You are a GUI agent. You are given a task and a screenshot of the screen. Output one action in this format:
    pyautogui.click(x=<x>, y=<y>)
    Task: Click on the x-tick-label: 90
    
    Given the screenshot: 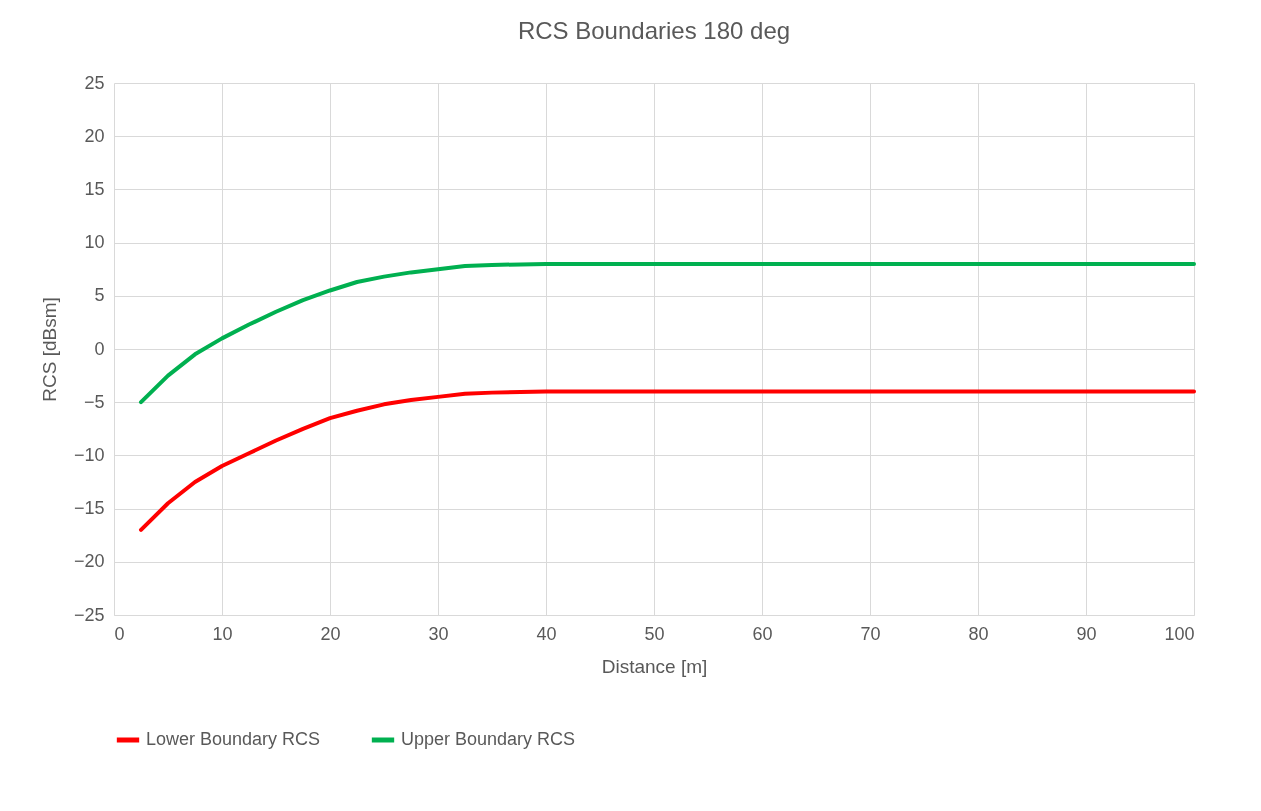 What is the action you would take?
    pyautogui.click(x=1086, y=633)
    